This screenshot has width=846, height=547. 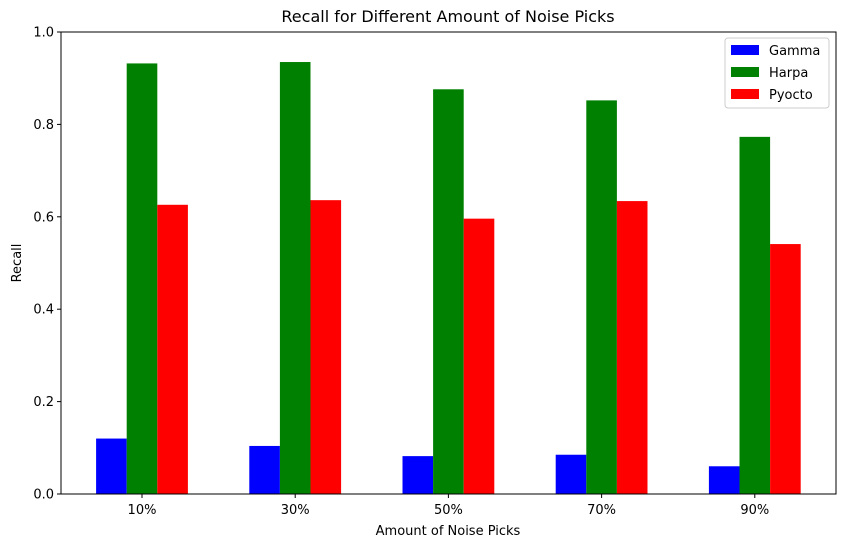 What do you see at coordinates (326, 347) in the screenshot?
I see `bar-pyocto-30pct` at bounding box center [326, 347].